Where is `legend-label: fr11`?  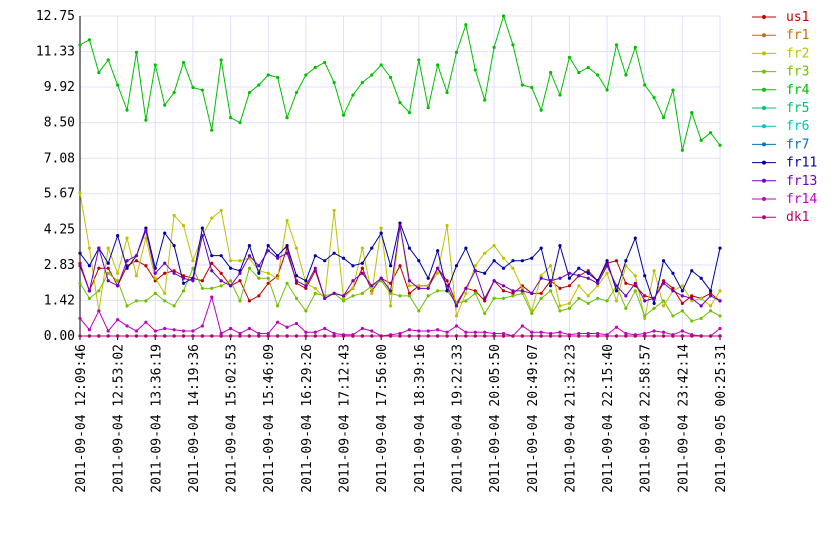
legend-label: fr11 is located at coordinates (801, 163).